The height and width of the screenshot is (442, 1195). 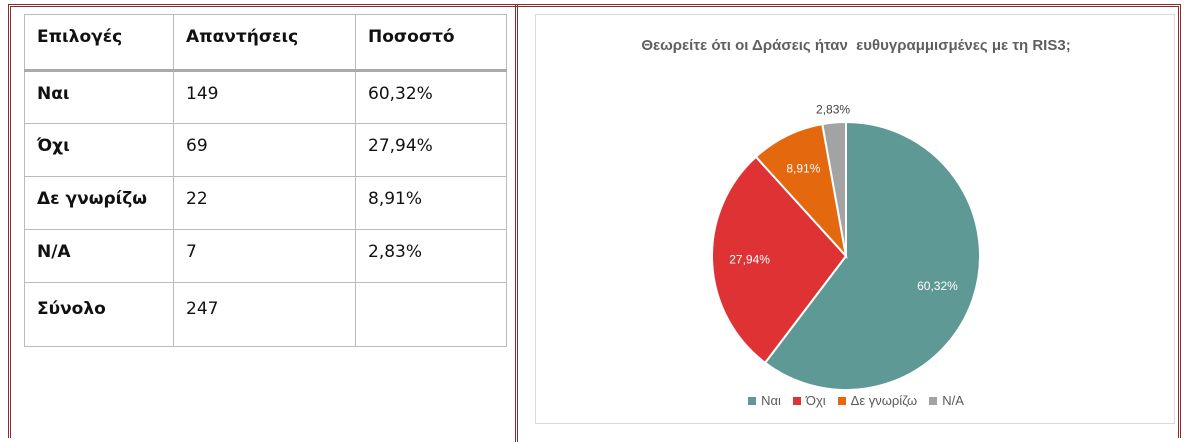 I want to click on divider, so click(x=517, y=223).